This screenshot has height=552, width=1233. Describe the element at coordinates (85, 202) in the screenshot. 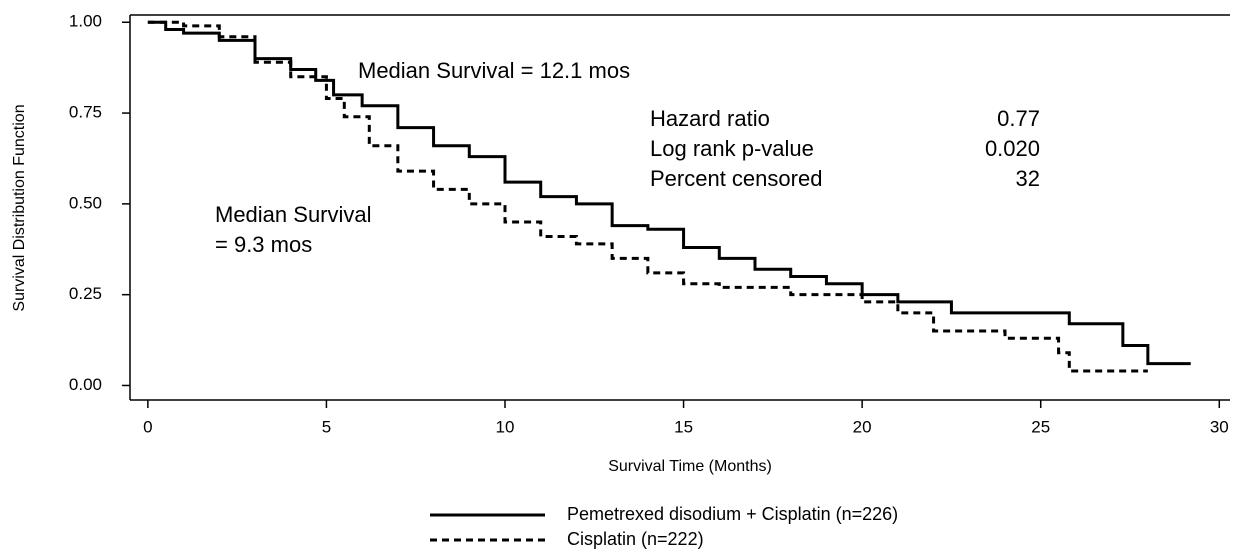

I see `y-tick-label: 0.50` at that location.